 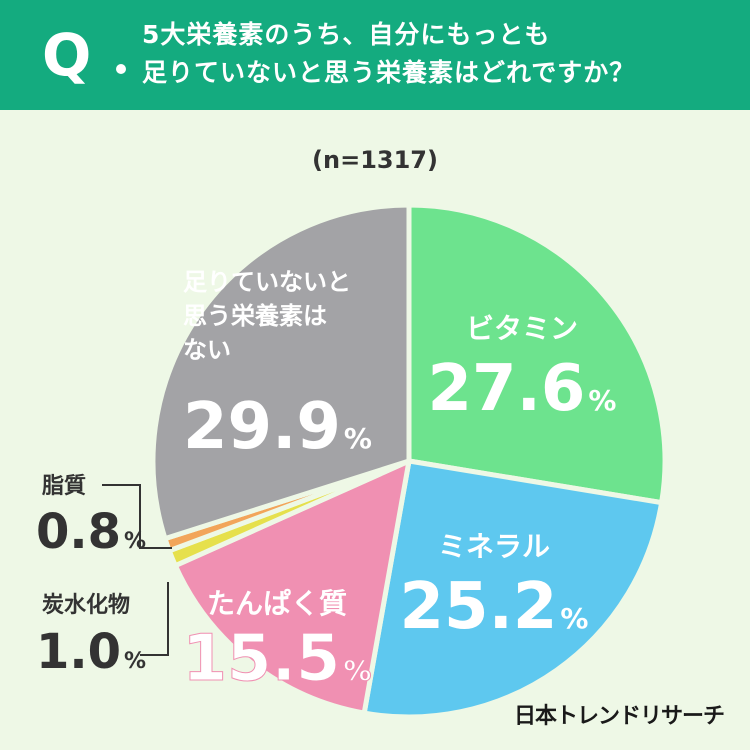 What do you see at coordinates (522, 389) in the screenshot?
I see `slice-value-0: 27.6%` at bounding box center [522, 389].